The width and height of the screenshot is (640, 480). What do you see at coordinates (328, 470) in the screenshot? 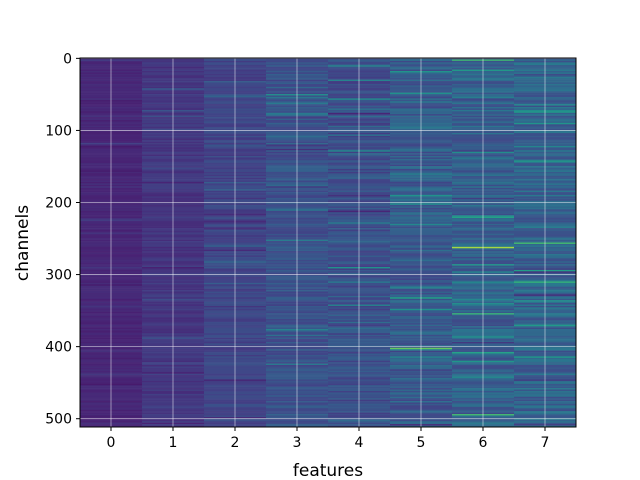
I see `x-axis-label: features` at bounding box center [328, 470].